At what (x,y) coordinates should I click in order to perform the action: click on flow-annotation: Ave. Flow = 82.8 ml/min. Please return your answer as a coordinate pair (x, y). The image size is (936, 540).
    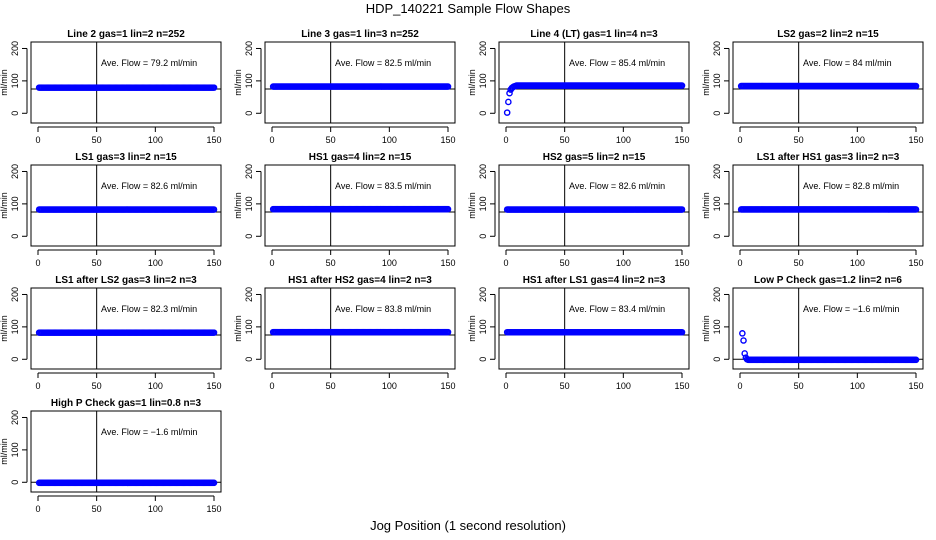
    Looking at the image, I should click on (851, 186).